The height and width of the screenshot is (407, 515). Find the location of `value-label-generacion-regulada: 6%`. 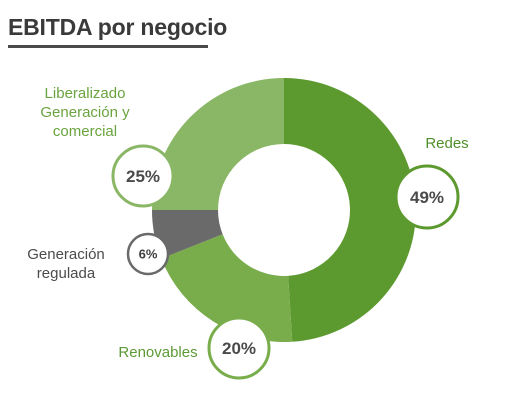

value-label-generacion-regulada: 6% is located at coordinates (148, 254).